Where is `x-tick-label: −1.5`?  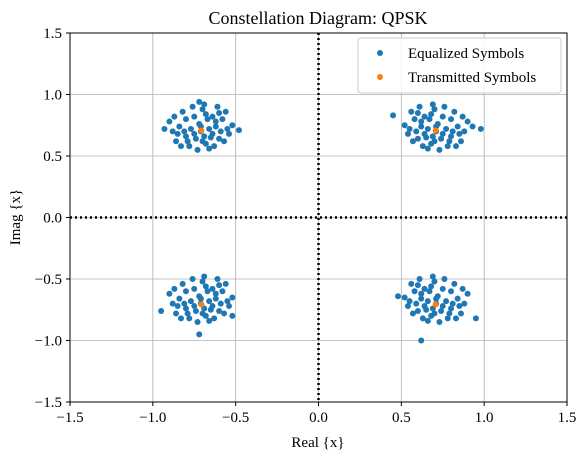 x-tick-label: −1.5 is located at coordinates (69, 418).